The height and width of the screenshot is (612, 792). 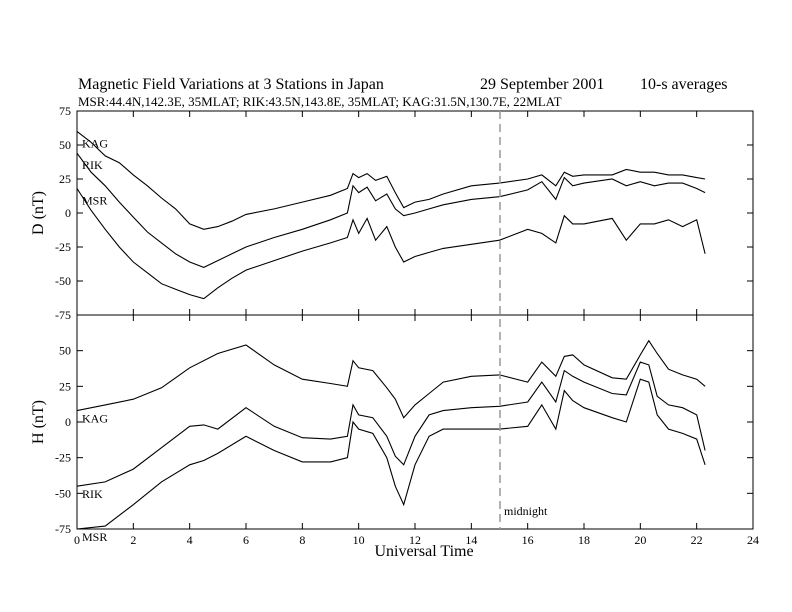 What do you see at coordinates (190, 540) in the screenshot?
I see `x-tick-label: 4` at bounding box center [190, 540].